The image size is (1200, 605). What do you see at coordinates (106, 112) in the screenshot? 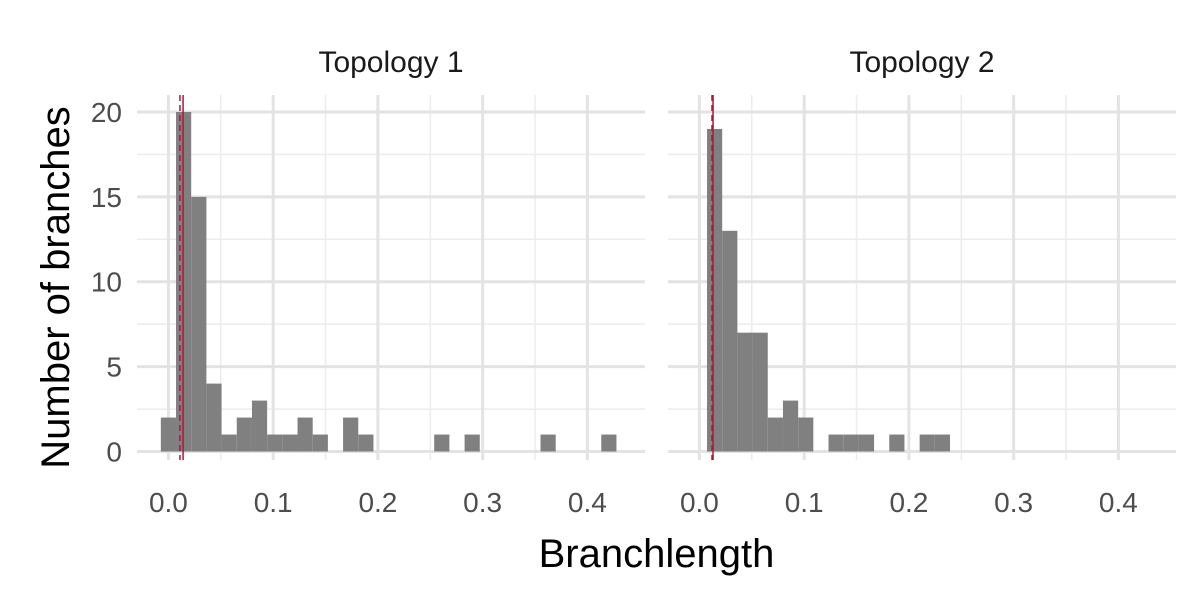
I see `y-tick-label: 20` at bounding box center [106, 112].